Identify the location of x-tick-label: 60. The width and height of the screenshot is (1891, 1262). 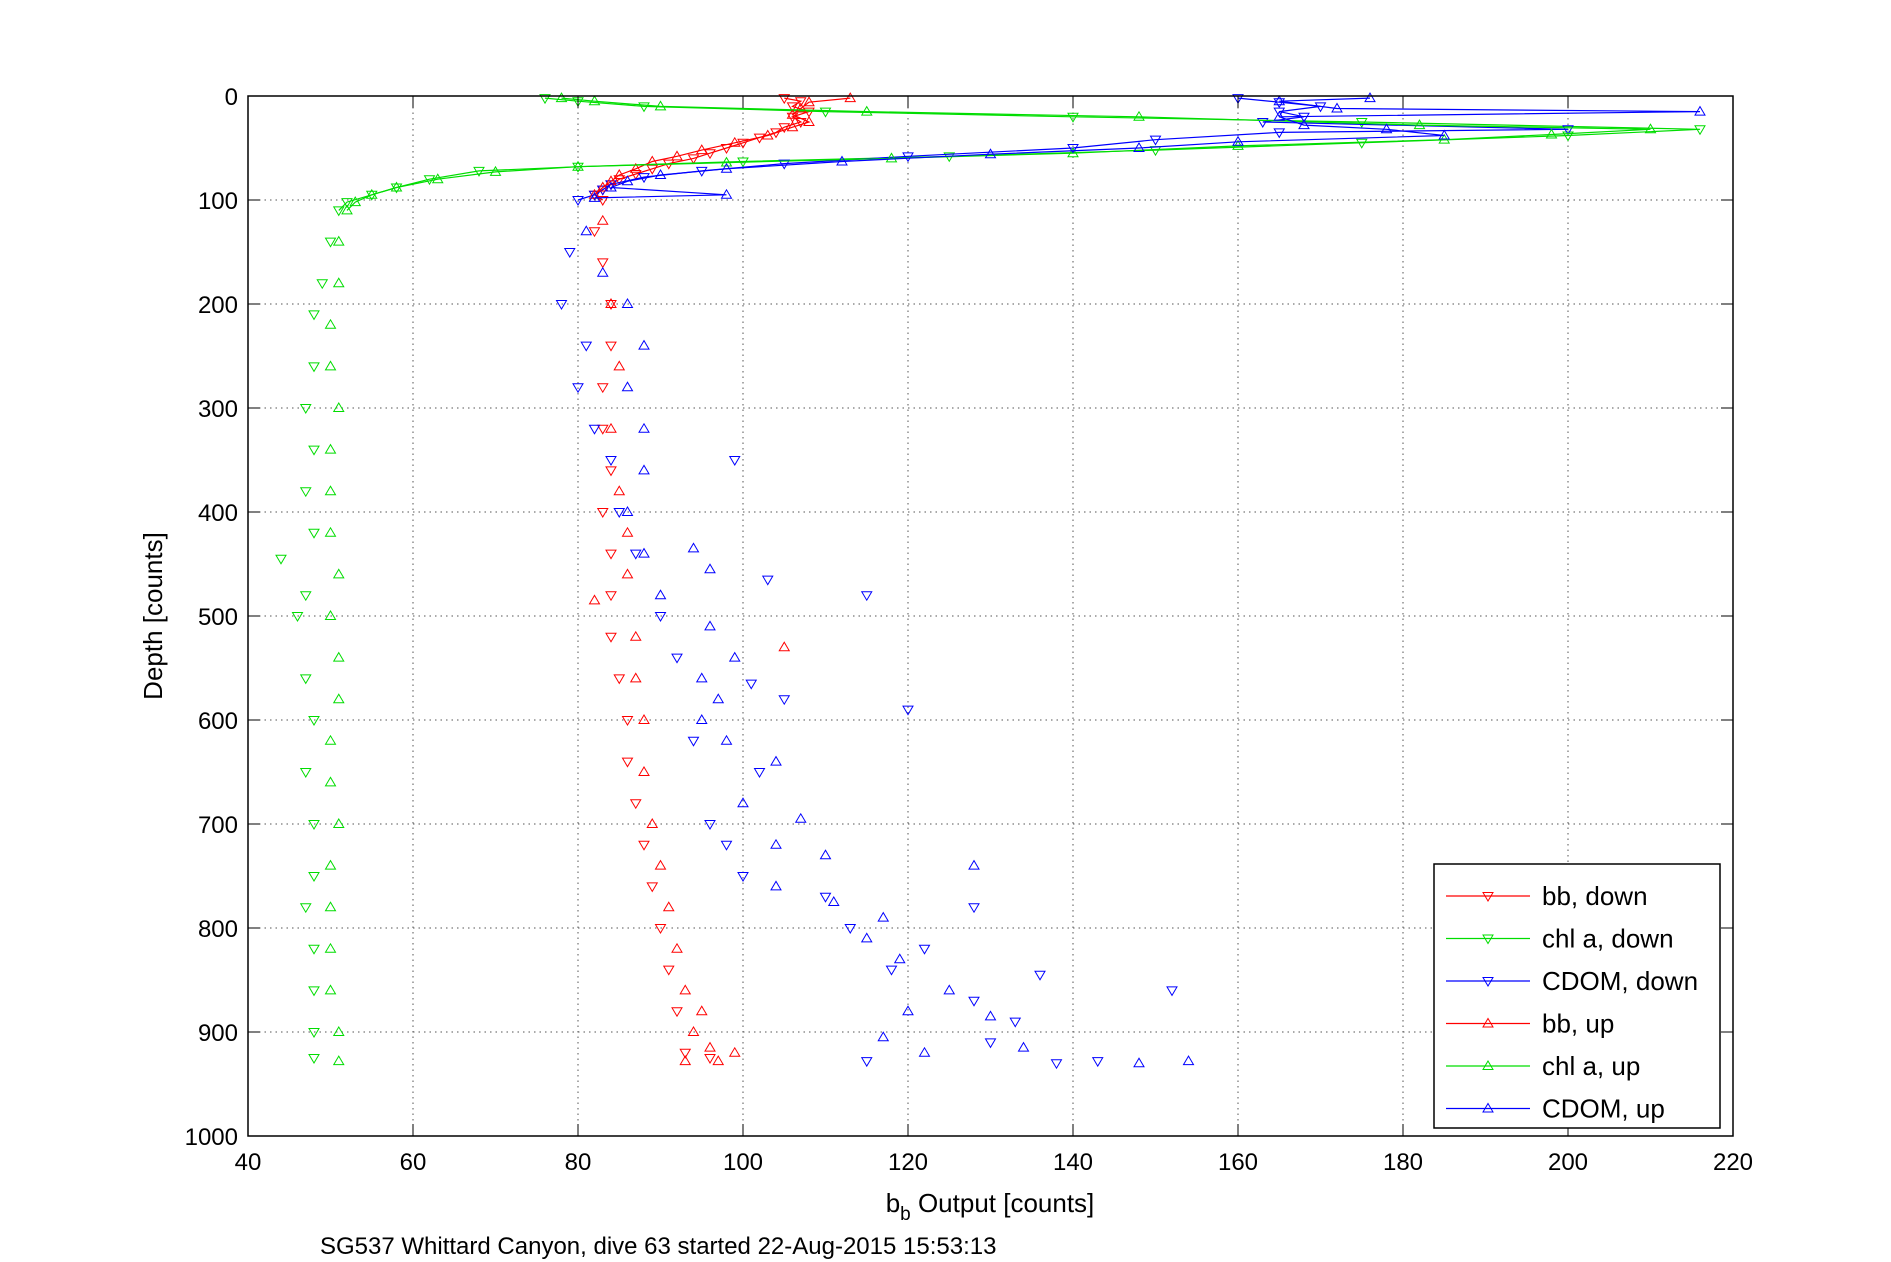
(413, 1162).